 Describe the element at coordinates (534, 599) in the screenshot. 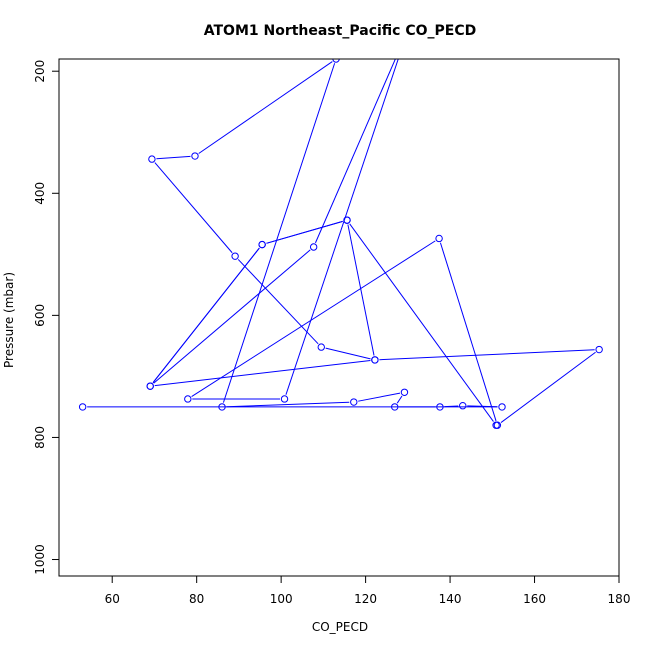

I see `x-tick-label: 160` at that location.